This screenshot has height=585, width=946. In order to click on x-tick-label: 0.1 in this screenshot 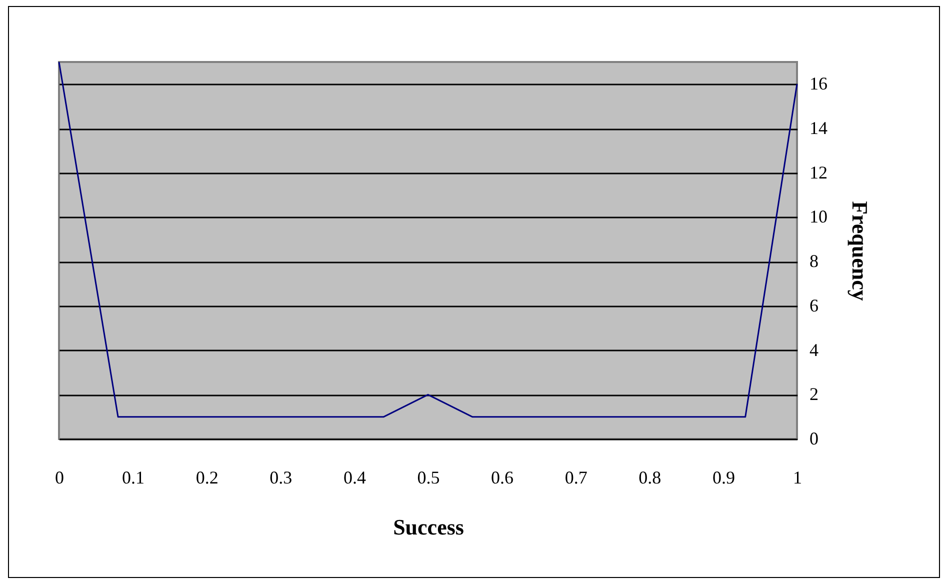, I will do `click(133, 478)`.